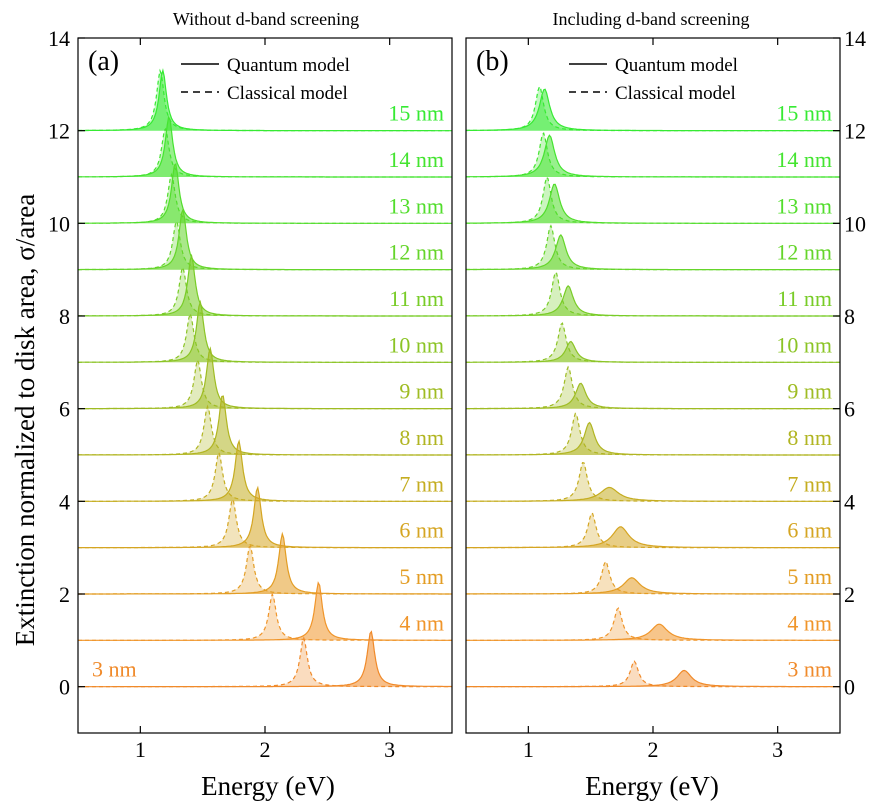 The width and height of the screenshot is (872, 808). Describe the element at coordinates (265, 246) in the screenshot. I see `classical-fill-12nm` at that location.